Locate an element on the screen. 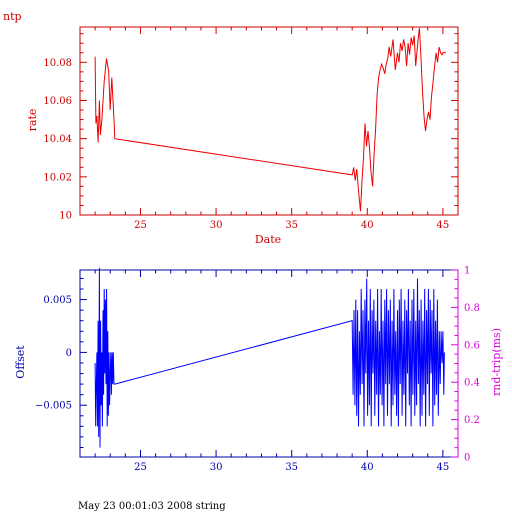  y-tick-label: 10 is located at coordinates (65, 216).